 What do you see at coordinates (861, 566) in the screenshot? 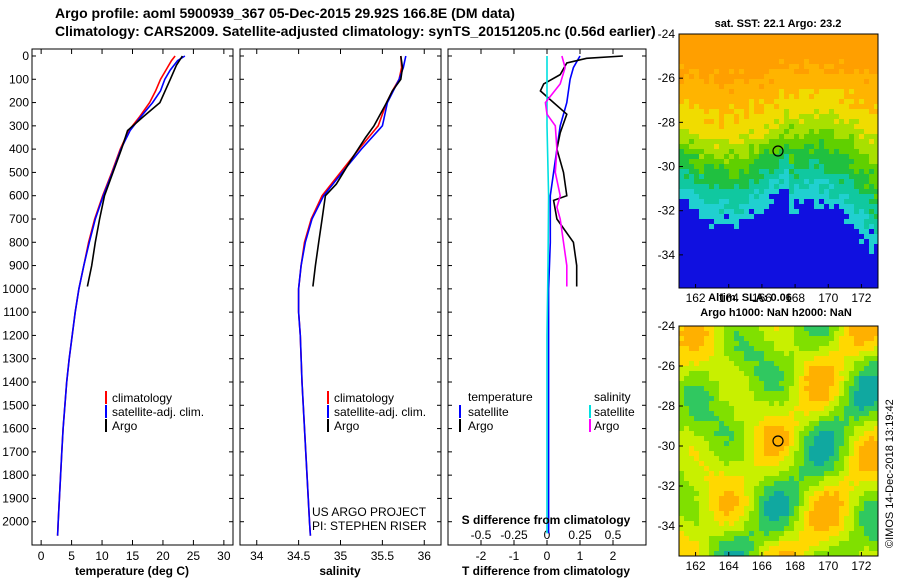
I see `map-x-tick-label: 172` at bounding box center [861, 566].